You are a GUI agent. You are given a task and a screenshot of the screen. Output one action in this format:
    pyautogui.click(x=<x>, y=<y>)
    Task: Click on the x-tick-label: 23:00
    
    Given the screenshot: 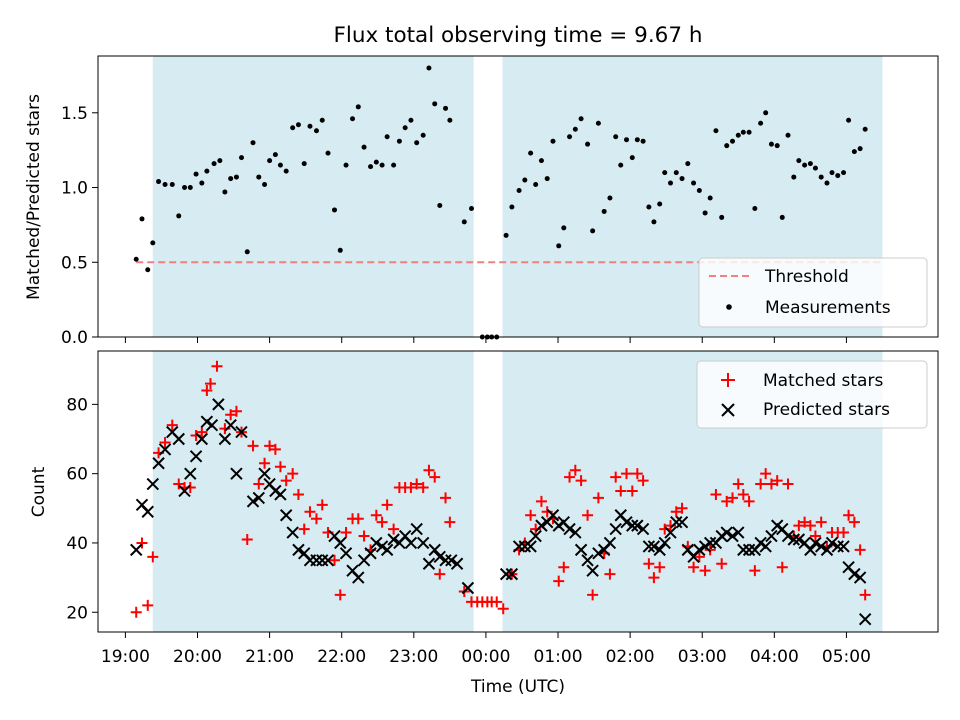 What is the action you would take?
    pyautogui.click(x=413, y=657)
    